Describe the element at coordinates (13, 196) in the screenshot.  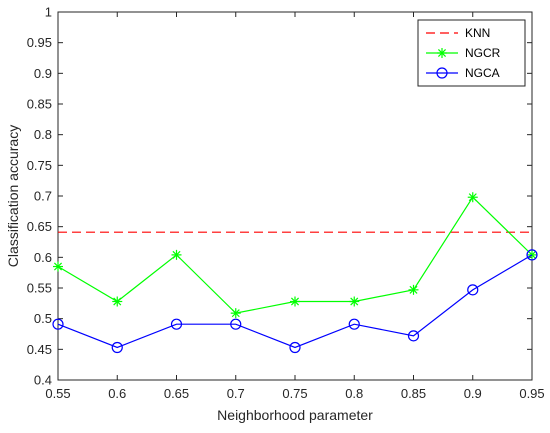
I see `y-axis-label: Classification accuracy` at that location.